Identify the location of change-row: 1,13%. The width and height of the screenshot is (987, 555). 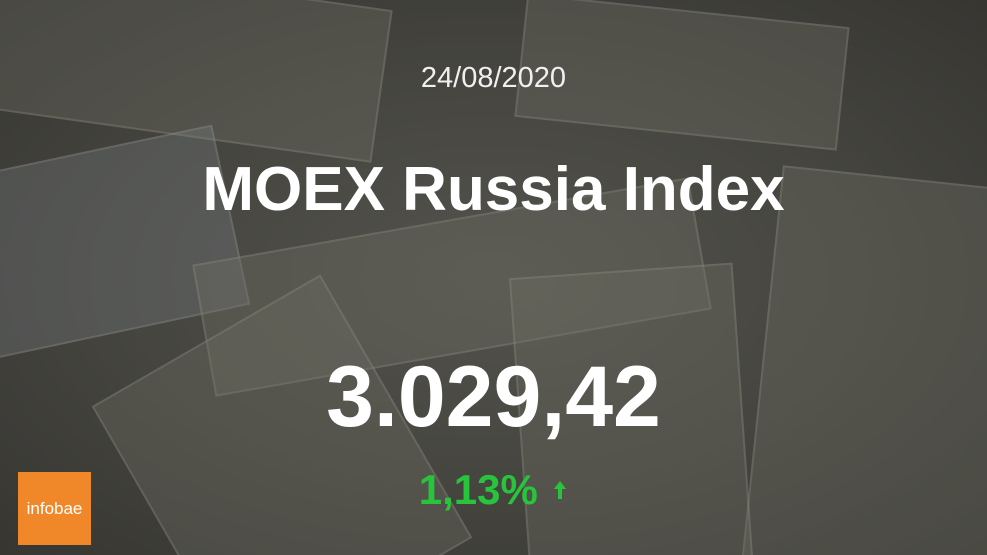
(493, 490).